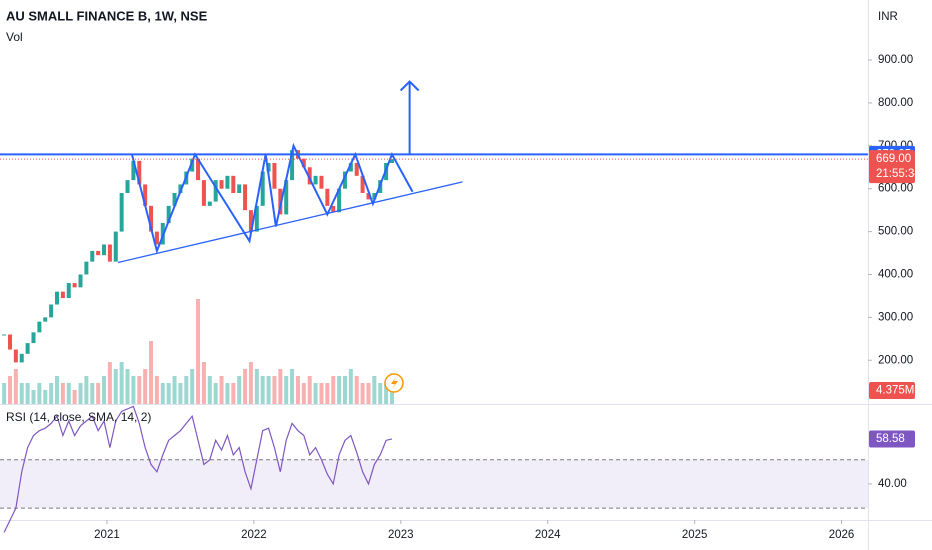 Image resolution: width=932 pixels, height=550 pixels. I want to click on x-tick-label: 2024, so click(548, 535).